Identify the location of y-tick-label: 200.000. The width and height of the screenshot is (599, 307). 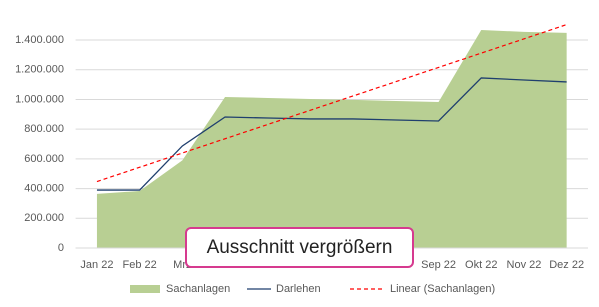
(44, 218).